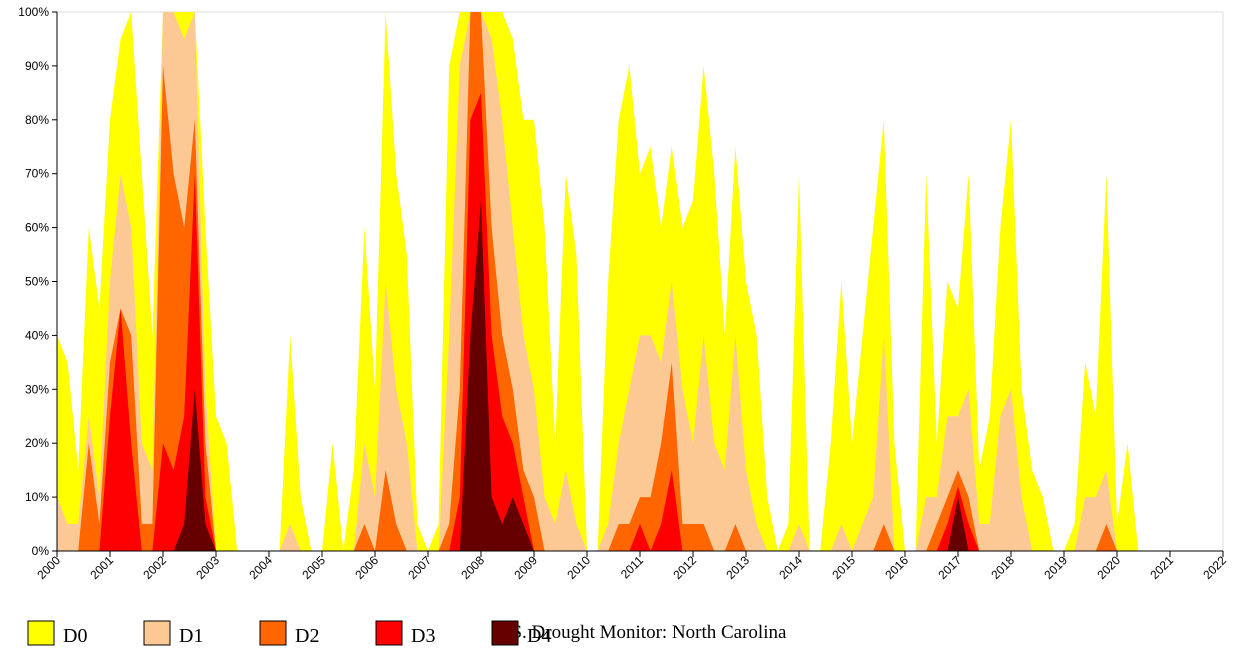  What do you see at coordinates (37, 389) in the screenshot?
I see `y-tick-label: 30%` at bounding box center [37, 389].